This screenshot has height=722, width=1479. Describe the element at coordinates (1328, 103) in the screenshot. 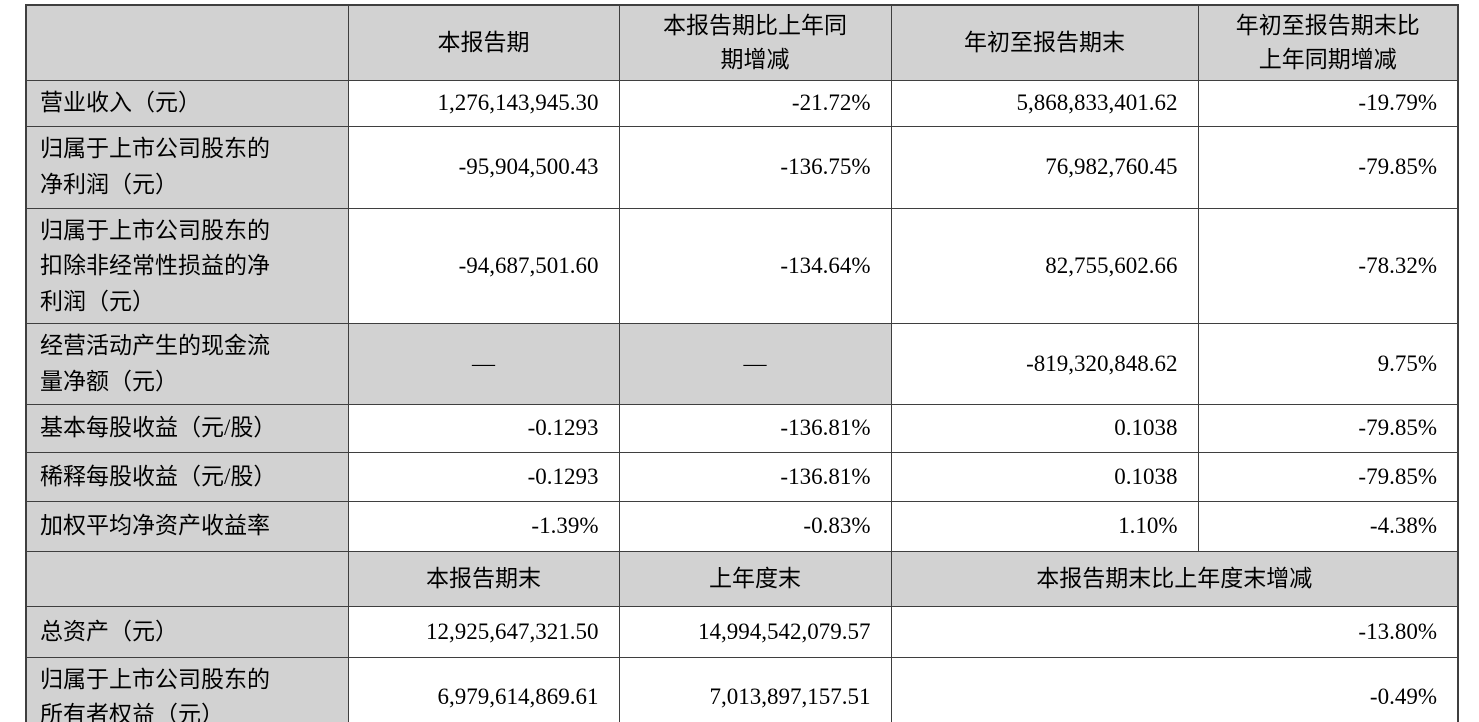

I see `value-ytd-yoy: -19.79%` at that location.